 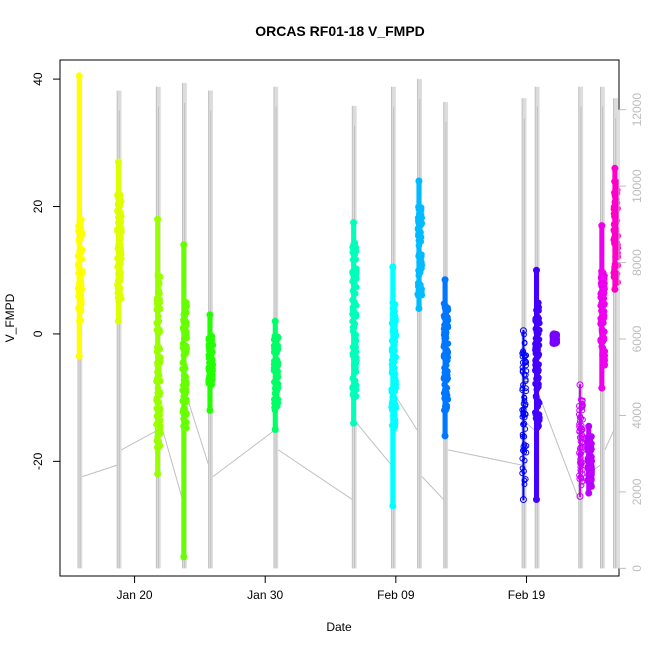 What do you see at coordinates (45, 271) in the screenshot?
I see `y-axis: -20 0 20 40` at bounding box center [45, 271].